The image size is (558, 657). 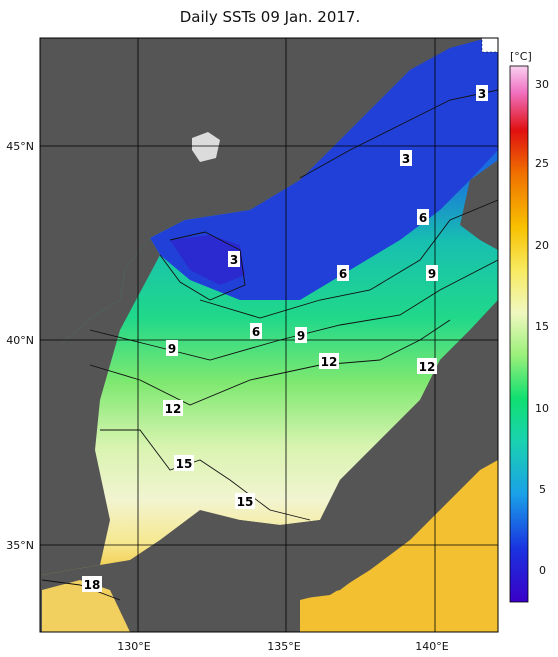 What do you see at coordinates (206, 147) in the screenshot?
I see `island-upper-left` at bounding box center [206, 147].